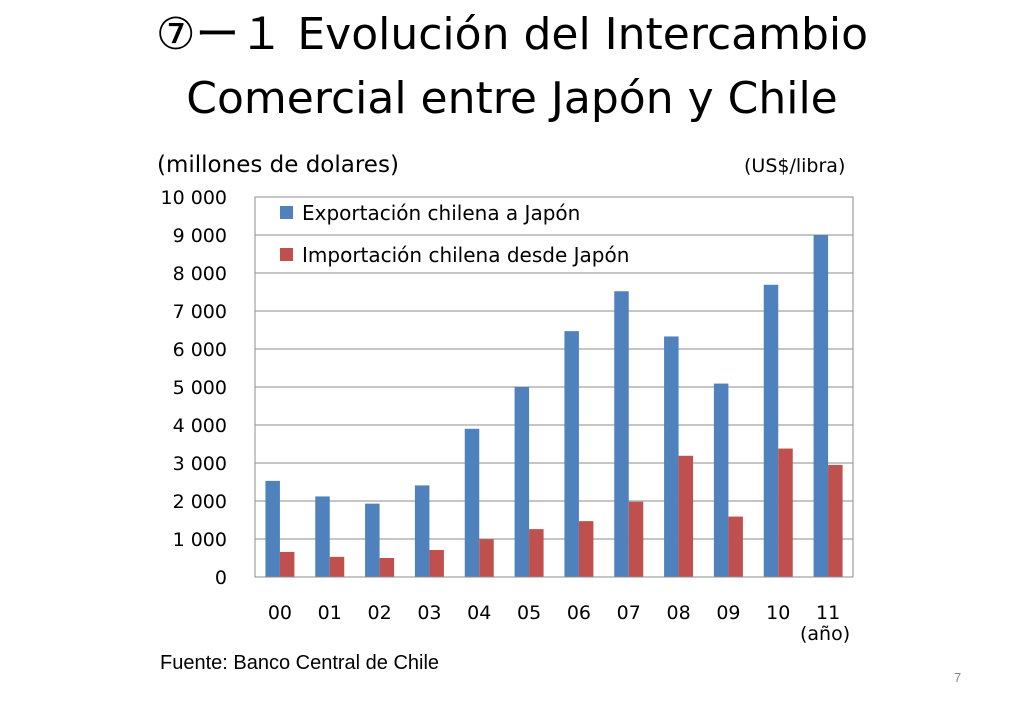 Image resolution: width=1024 pixels, height=709 pixels. I want to click on y-tick-label: 4 000, so click(200, 426).